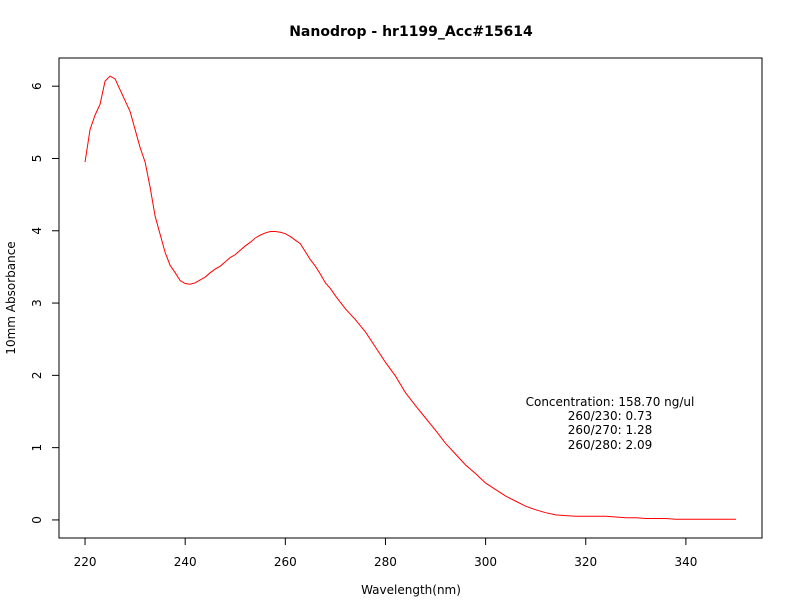 Image resolution: width=792 pixels, height=612 pixels. I want to click on x-axis-label: Wavelength(nm), so click(411, 590).